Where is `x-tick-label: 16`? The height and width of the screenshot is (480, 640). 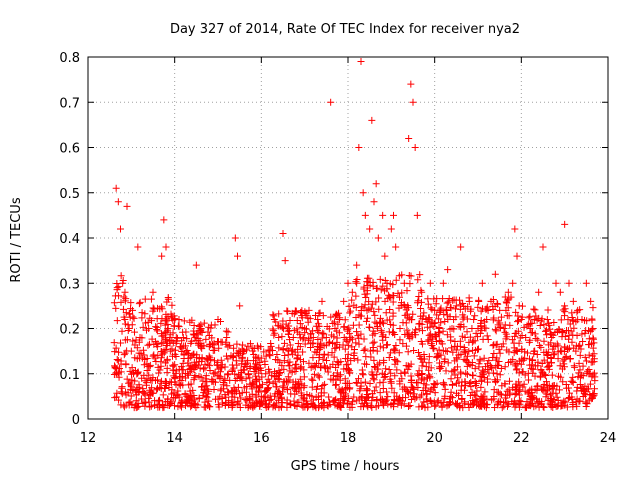 x-tick-label: 16 is located at coordinates (261, 438).